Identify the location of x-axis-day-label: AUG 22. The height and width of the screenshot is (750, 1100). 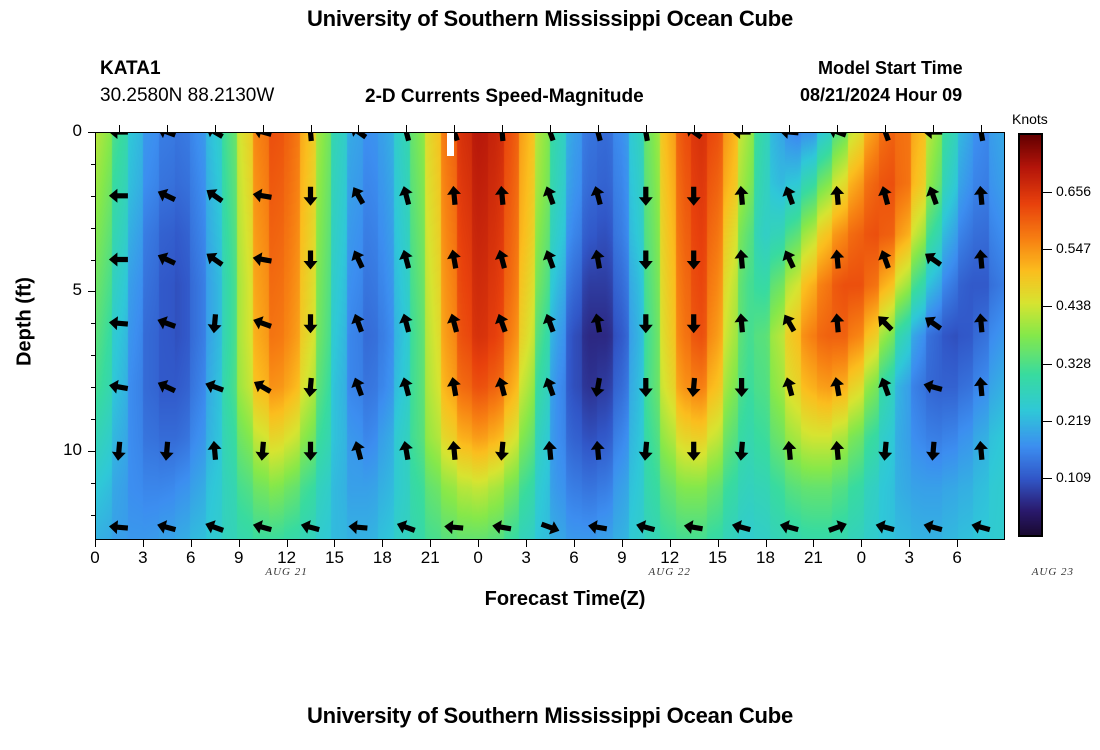
(669, 572).